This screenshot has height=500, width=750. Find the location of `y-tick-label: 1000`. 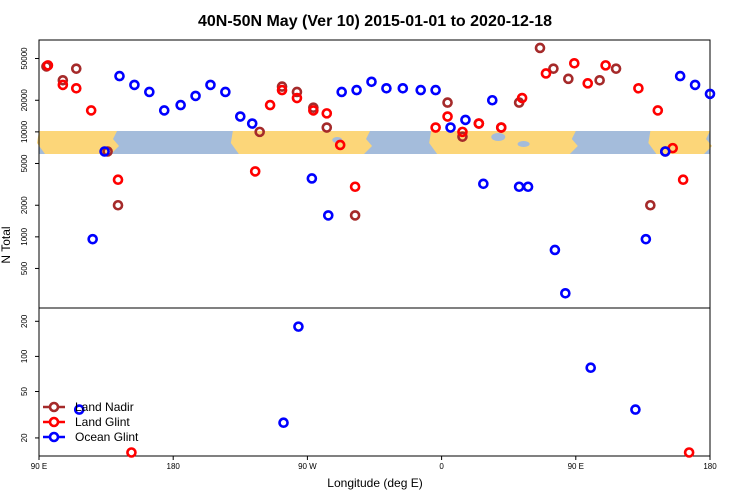

y-tick-label: 1000 is located at coordinates (24, 236).